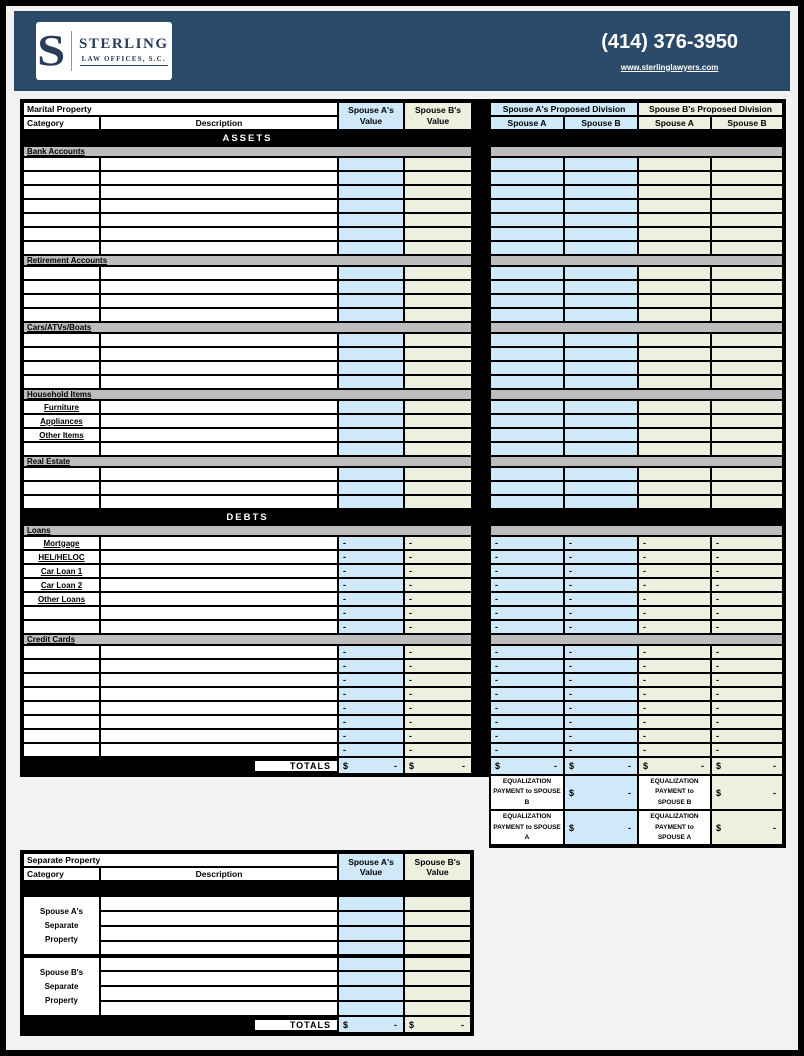  I want to click on category-cell: Car Loan 2, so click(60, 585).